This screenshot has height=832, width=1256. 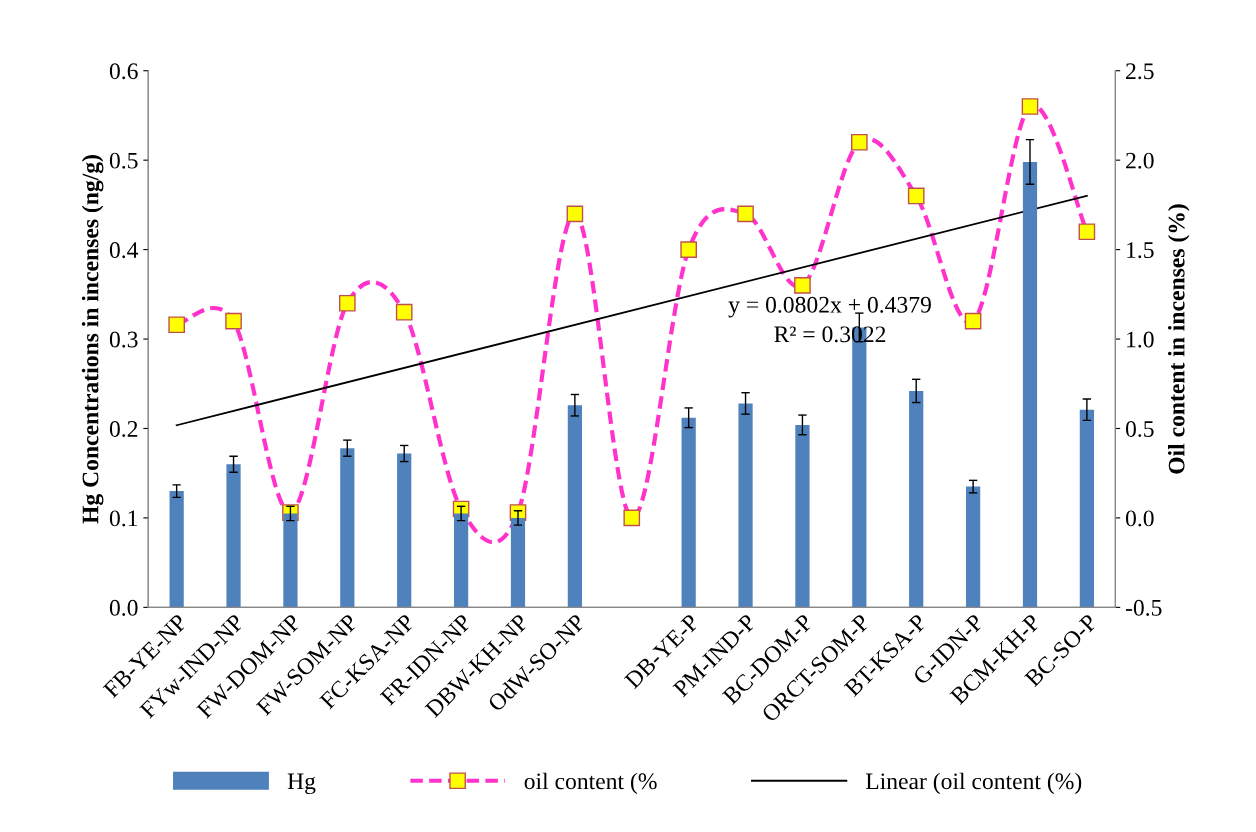 I want to click on y-tick-label: 0.2, so click(x=123, y=429).